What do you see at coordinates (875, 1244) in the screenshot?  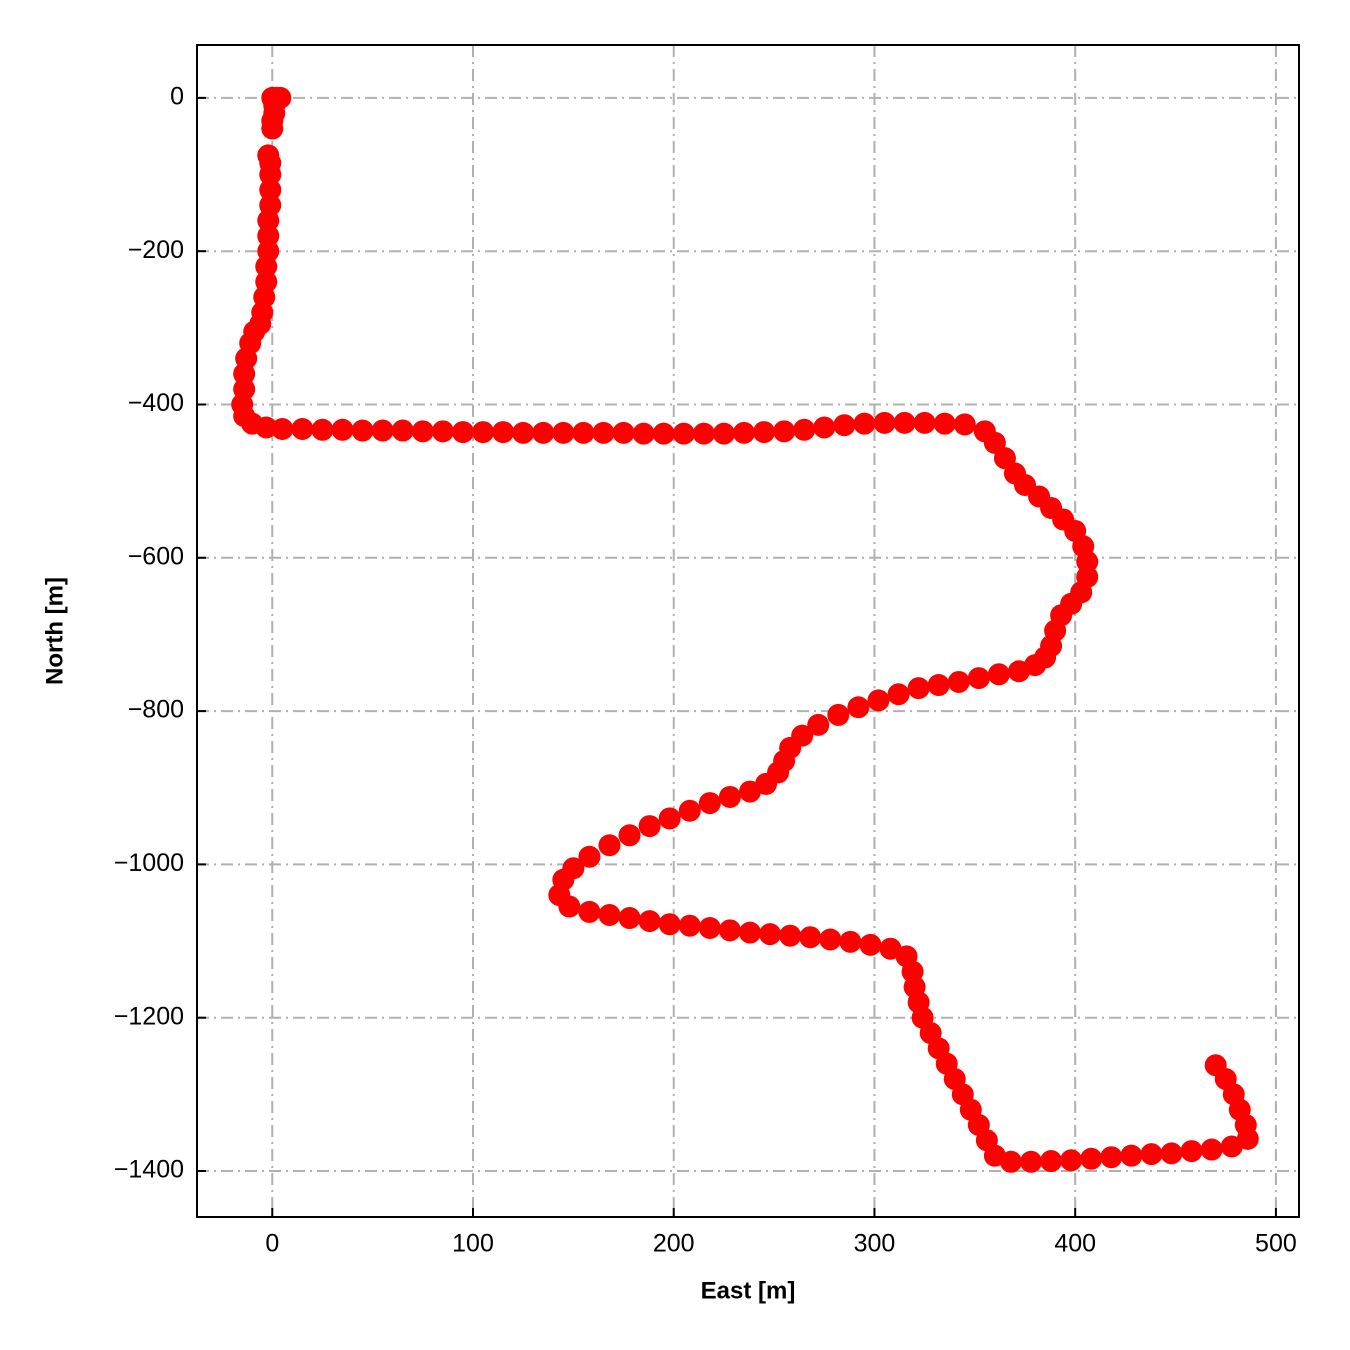 I see `x-tick-label: 300` at bounding box center [875, 1244].